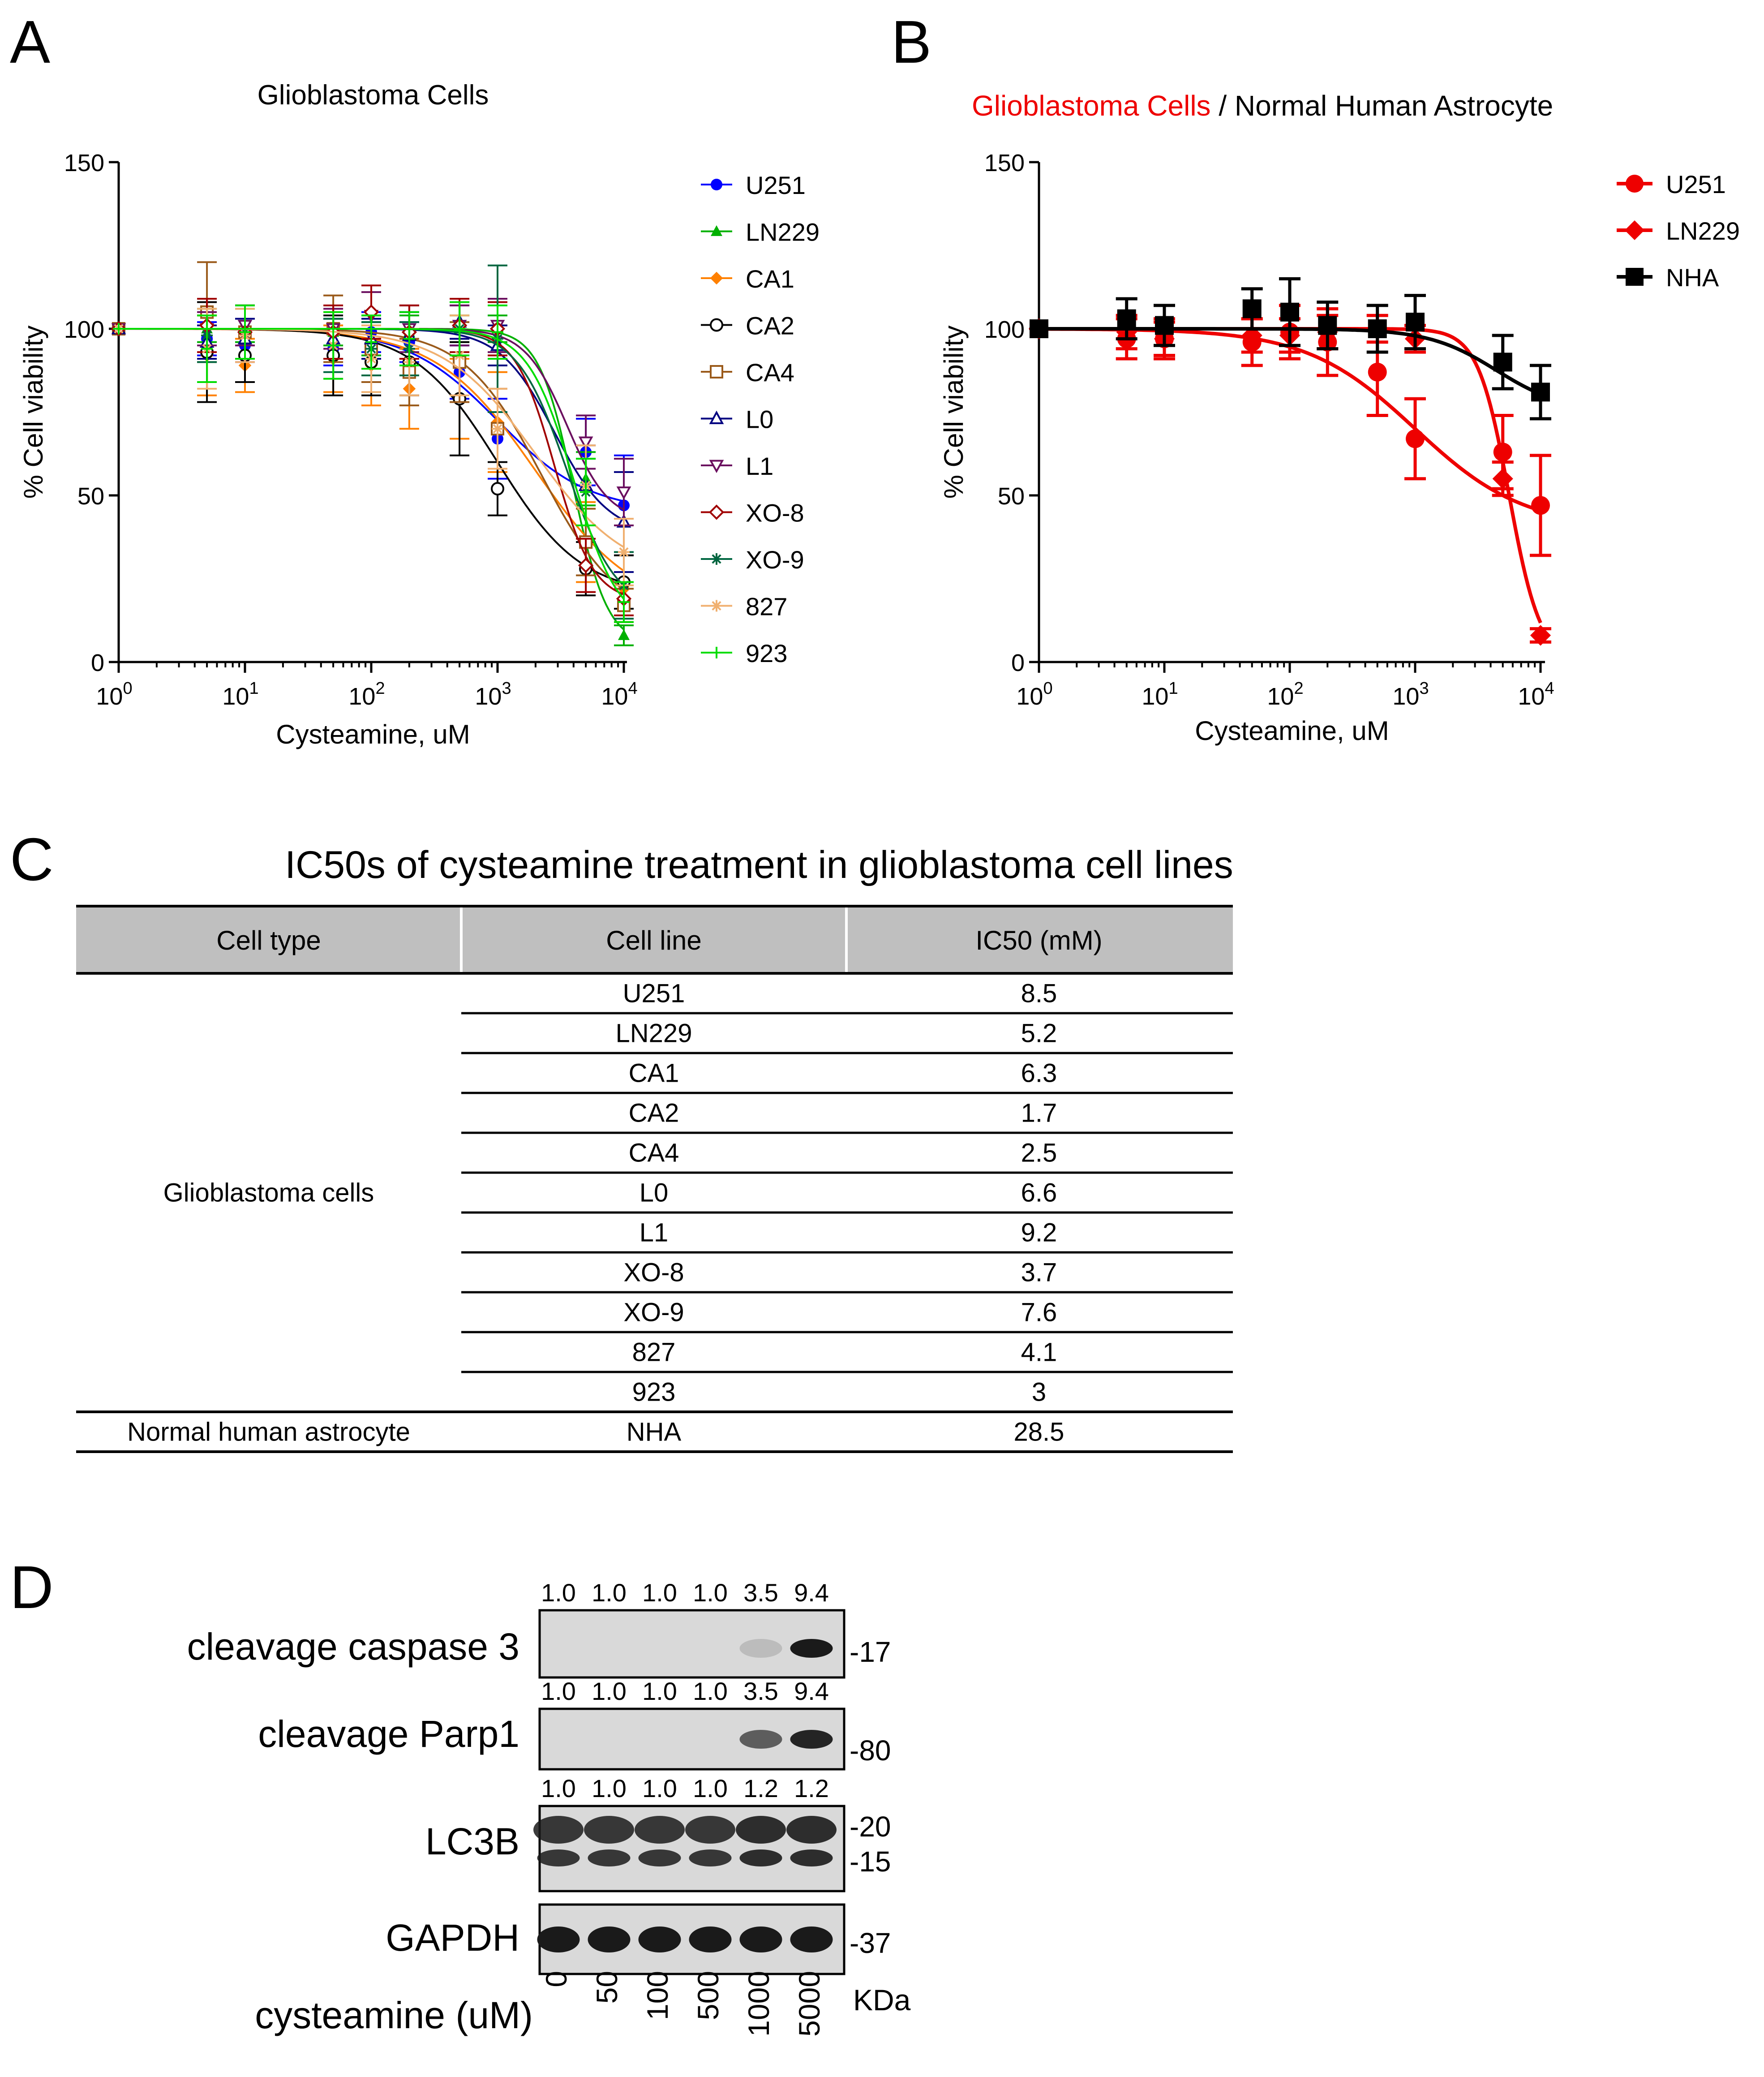 Image resolution: width=1764 pixels, height=2077 pixels. Describe the element at coordinates (770, 372) in the screenshot. I see `panelA-legend-label: CA4` at that location.